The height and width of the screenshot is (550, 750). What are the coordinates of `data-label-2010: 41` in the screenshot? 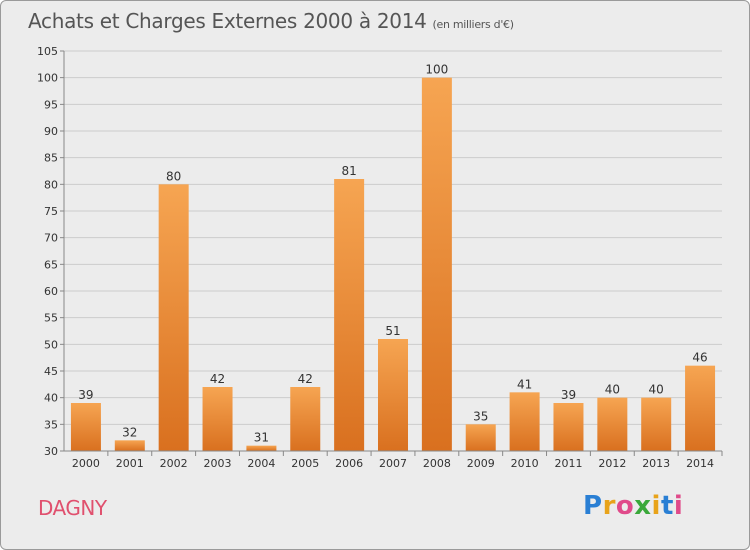 It's located at (524, 384).